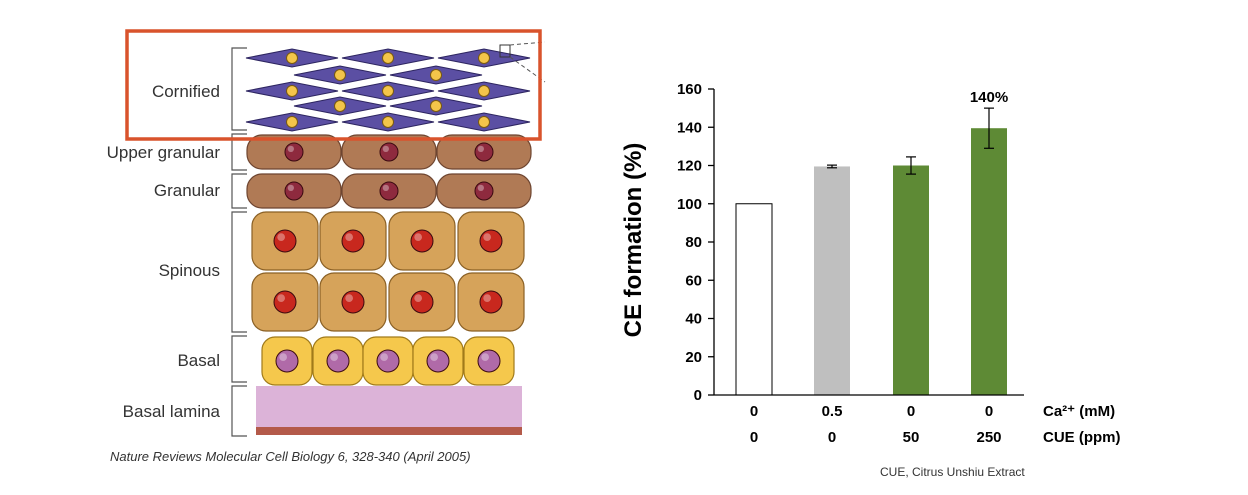 The width and height of the screenshot is (1248, 495). What do you see at coordinates (693, 357) in the screenshot?
I see `y-tick-label: 20` at bounding box center [693, 357].